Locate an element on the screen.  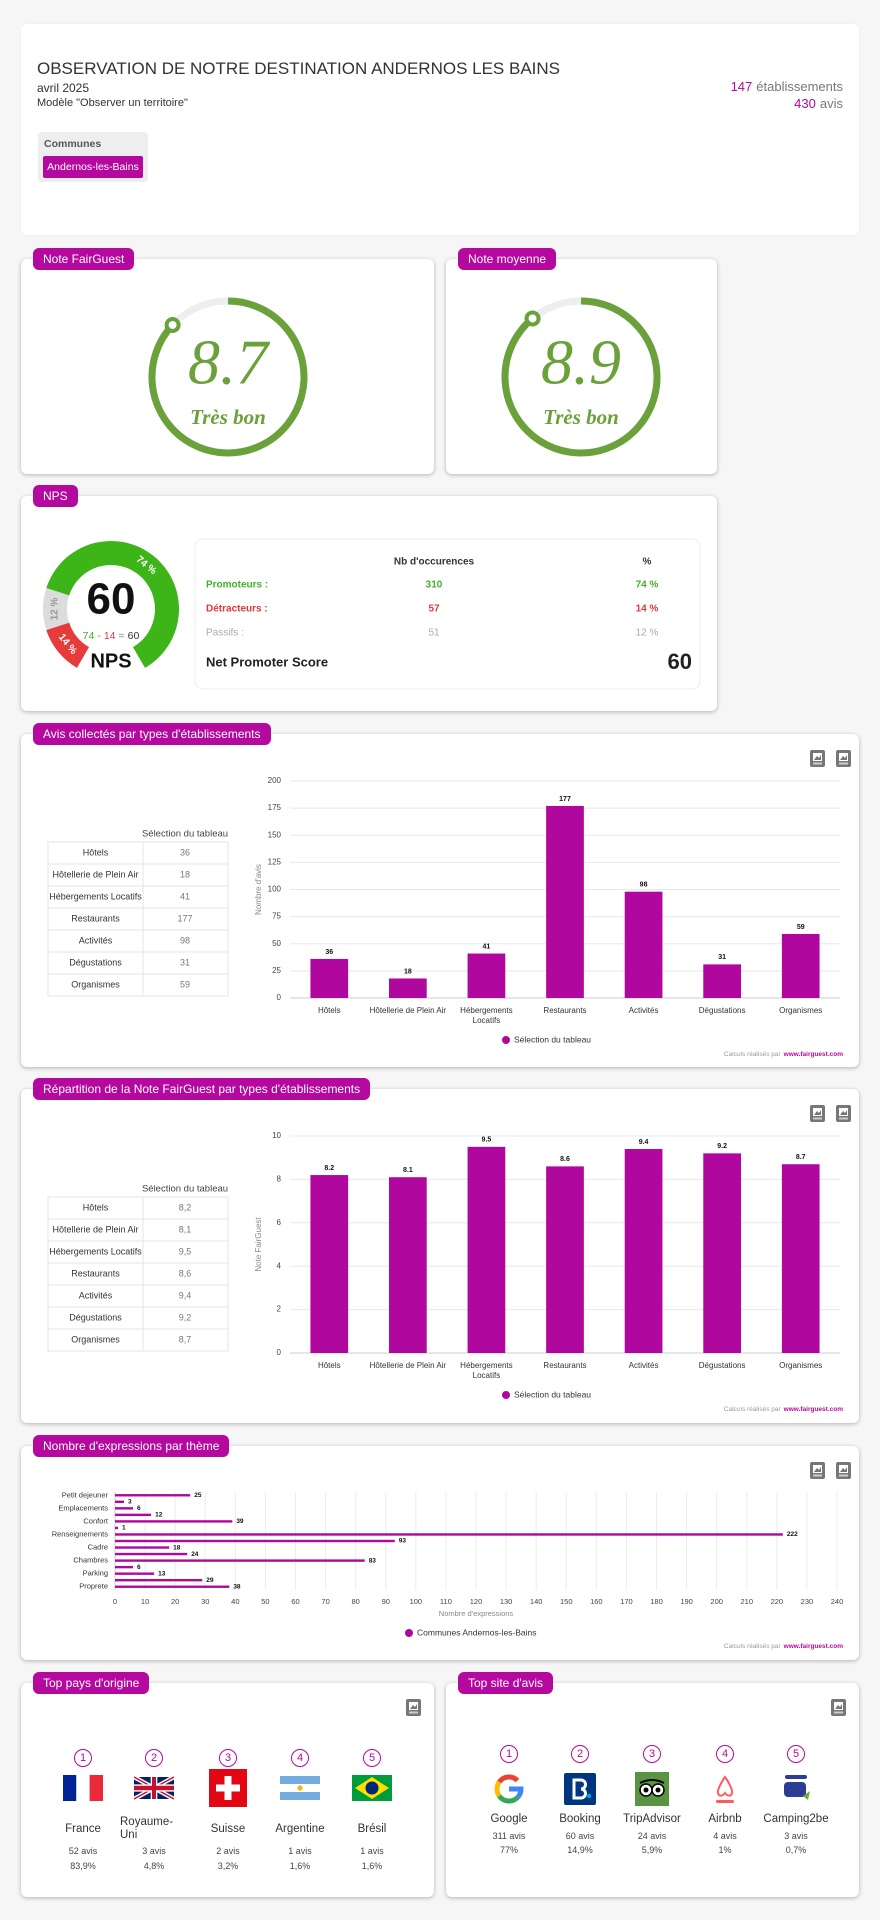
y-tick-label: Emplacements is located at coordinates (83, 1507).